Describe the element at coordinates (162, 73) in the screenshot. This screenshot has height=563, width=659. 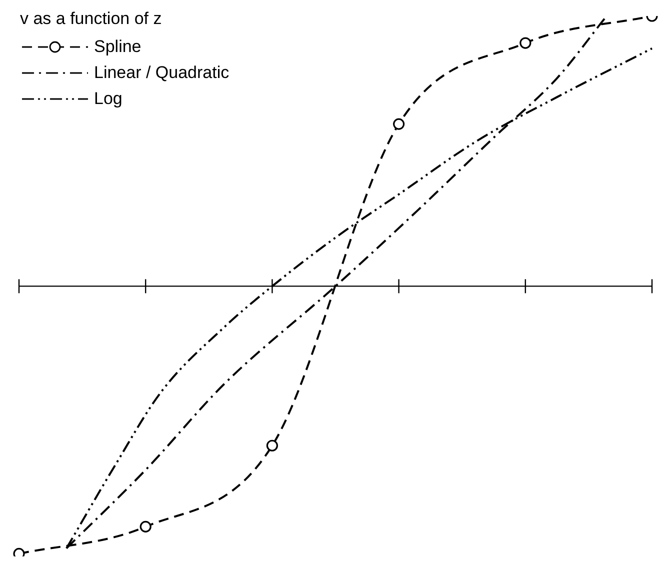
I see `legend-label: Linear / Quadratic` at that location.